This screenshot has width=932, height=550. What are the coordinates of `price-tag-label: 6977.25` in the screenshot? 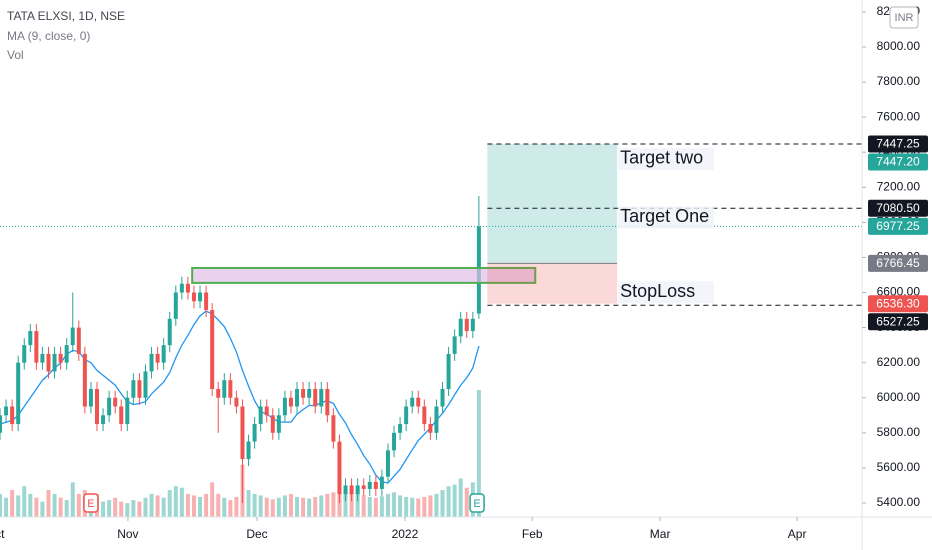 It's located at (898, 226).